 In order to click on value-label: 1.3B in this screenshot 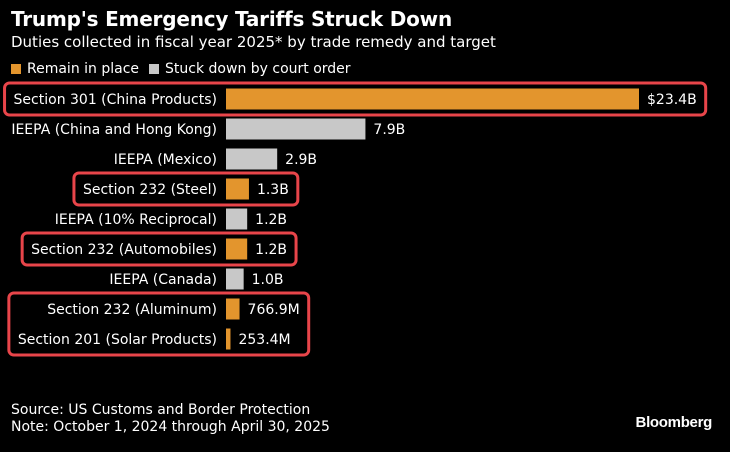, I will do `click(273, 190)`.